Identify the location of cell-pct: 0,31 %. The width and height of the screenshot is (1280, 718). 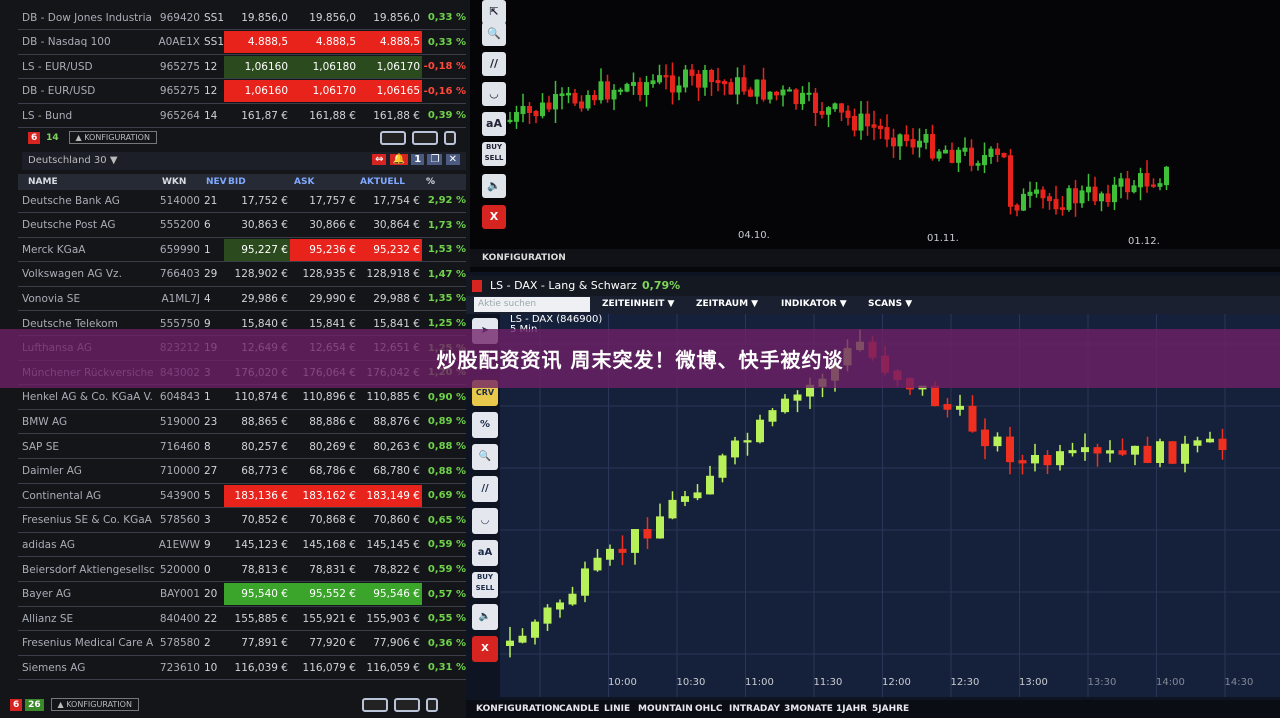
(446, 668).